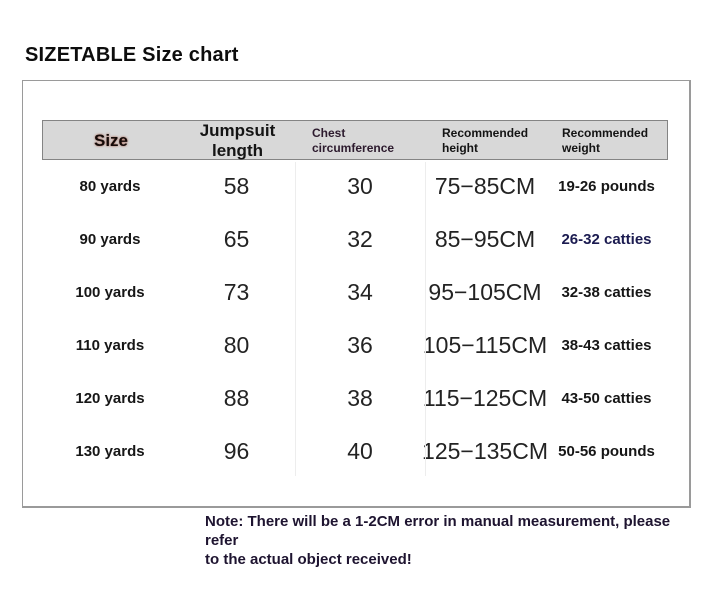  I want to click on table-row: 110 yards 80 36 105−115CM 38-43 catties, so click(355, 345).